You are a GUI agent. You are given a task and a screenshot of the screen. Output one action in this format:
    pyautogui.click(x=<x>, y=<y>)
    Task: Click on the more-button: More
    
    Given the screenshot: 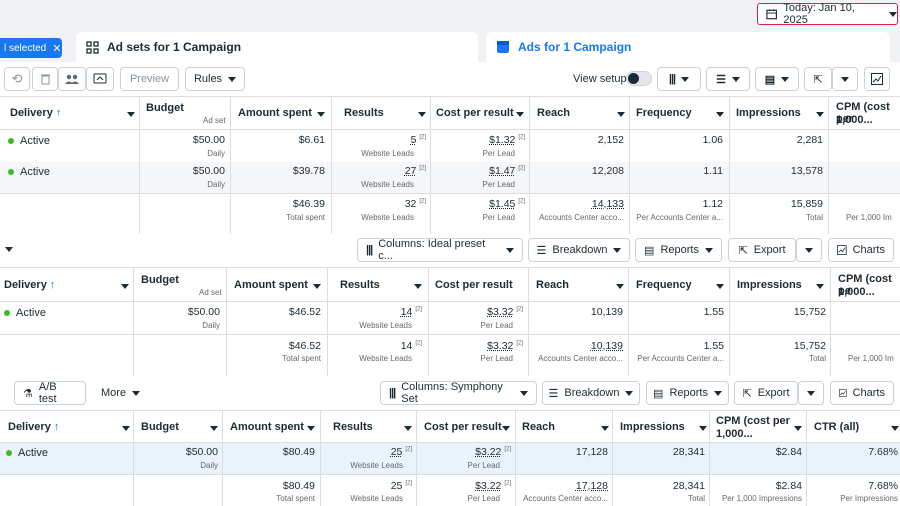 What is the action you would take?
    pyautogui.click(x=121, y=393)
    